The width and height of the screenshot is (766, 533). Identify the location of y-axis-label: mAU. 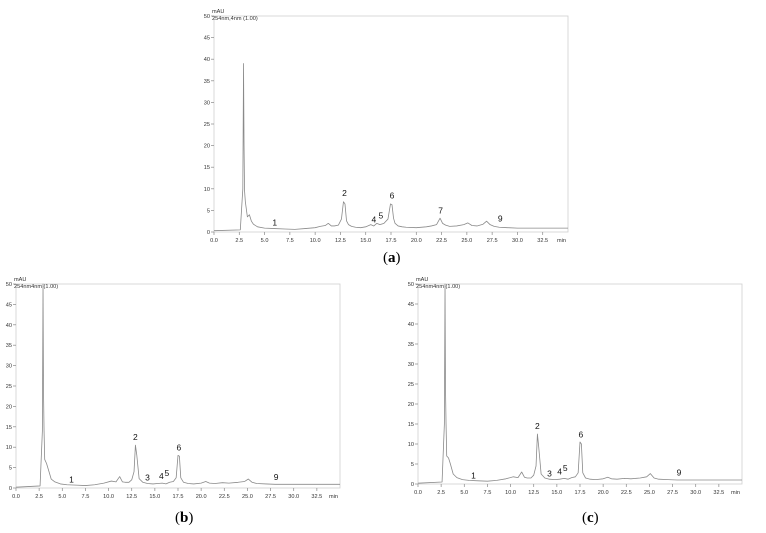
(422, 280).